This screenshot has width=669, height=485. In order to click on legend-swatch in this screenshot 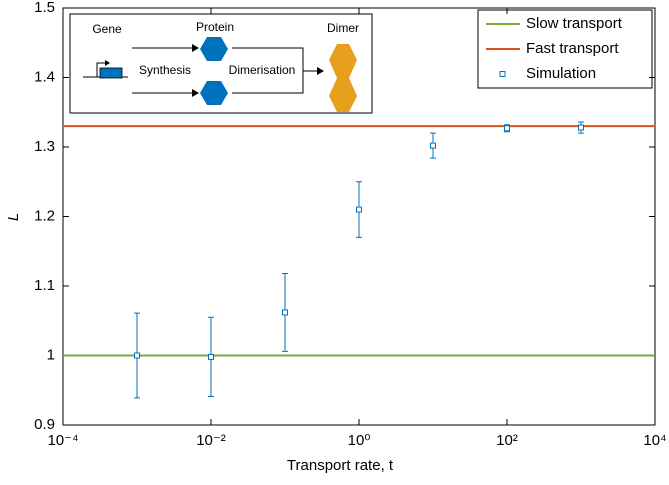, I will do `click(502, 74)`.